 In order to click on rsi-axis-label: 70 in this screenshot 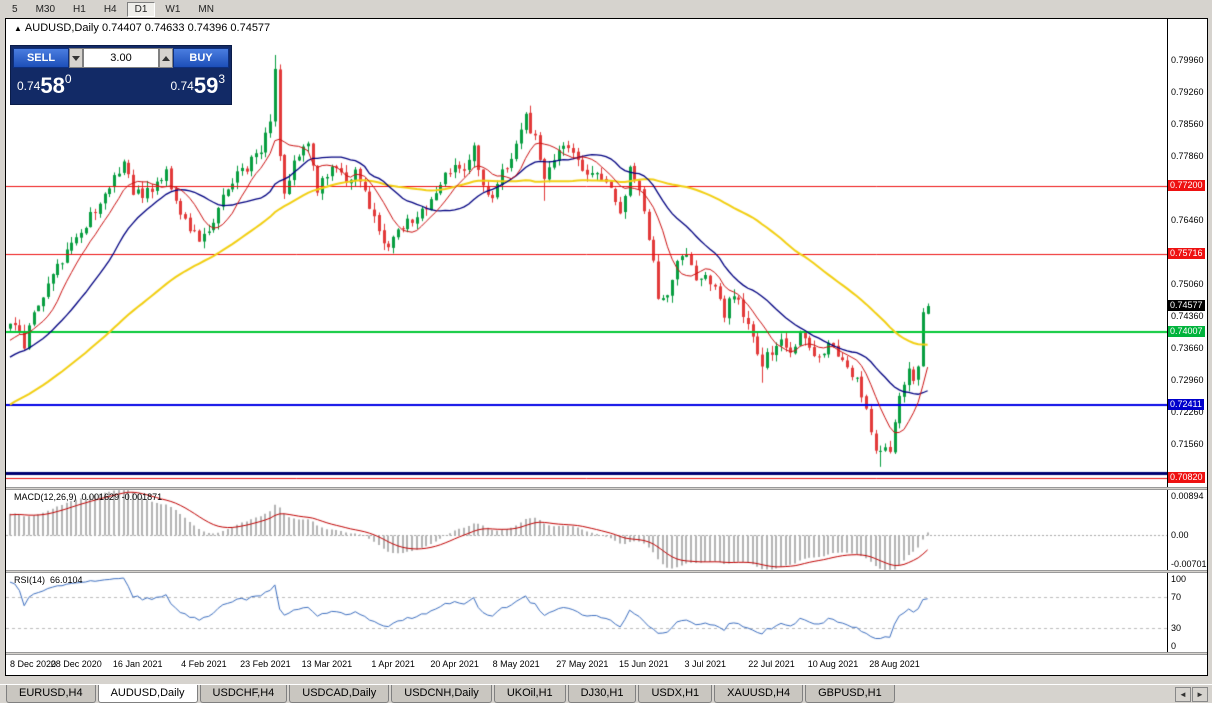, I will do `click(1176, 596)`.